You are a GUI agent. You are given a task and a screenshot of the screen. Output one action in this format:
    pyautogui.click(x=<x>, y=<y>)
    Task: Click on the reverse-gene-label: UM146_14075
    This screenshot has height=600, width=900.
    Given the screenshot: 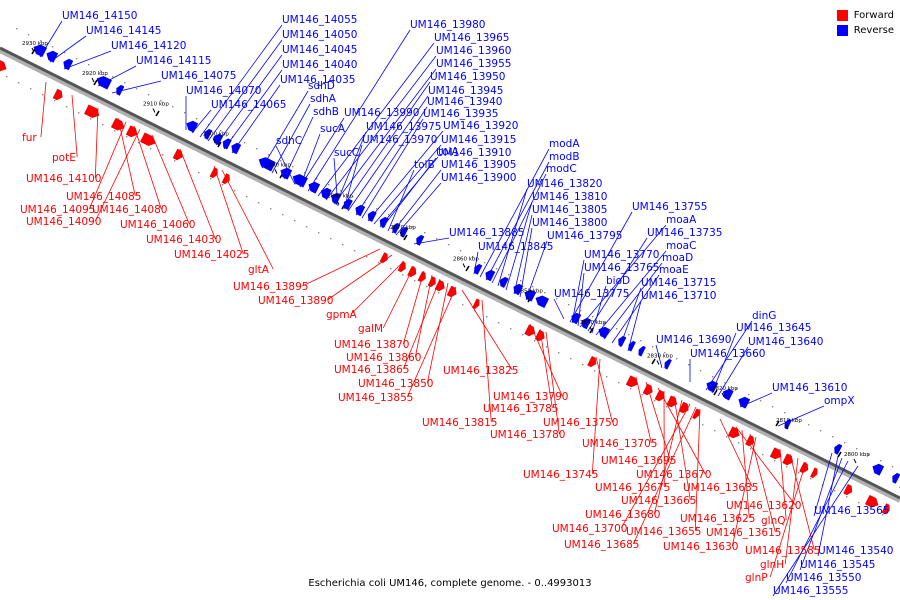 What is the action you would take?
    pyautogui.click(x=198, y=76)
    